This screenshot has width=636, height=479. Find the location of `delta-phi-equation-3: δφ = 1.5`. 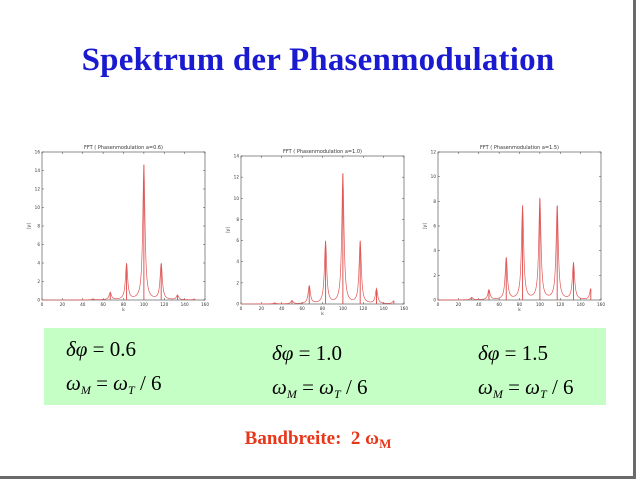

delta-phi-equation-3: δφ = 1.5 is located at coordinates (513, 353).